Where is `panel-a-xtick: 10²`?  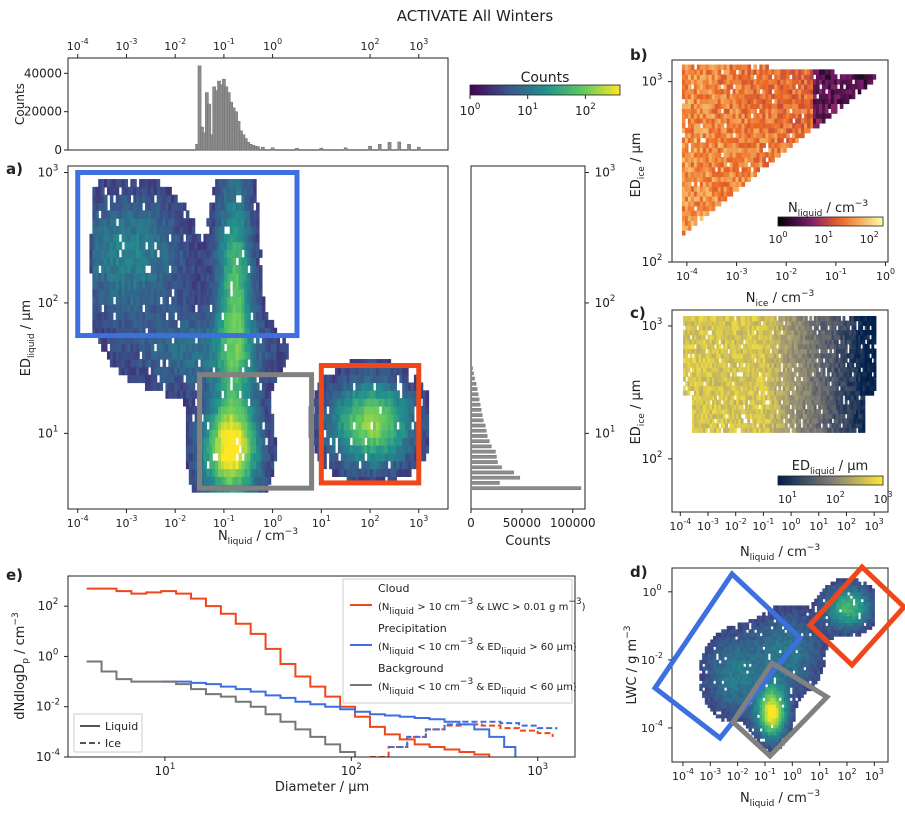 panel-a-xtick: 10² is located at coordinates (370, 522).